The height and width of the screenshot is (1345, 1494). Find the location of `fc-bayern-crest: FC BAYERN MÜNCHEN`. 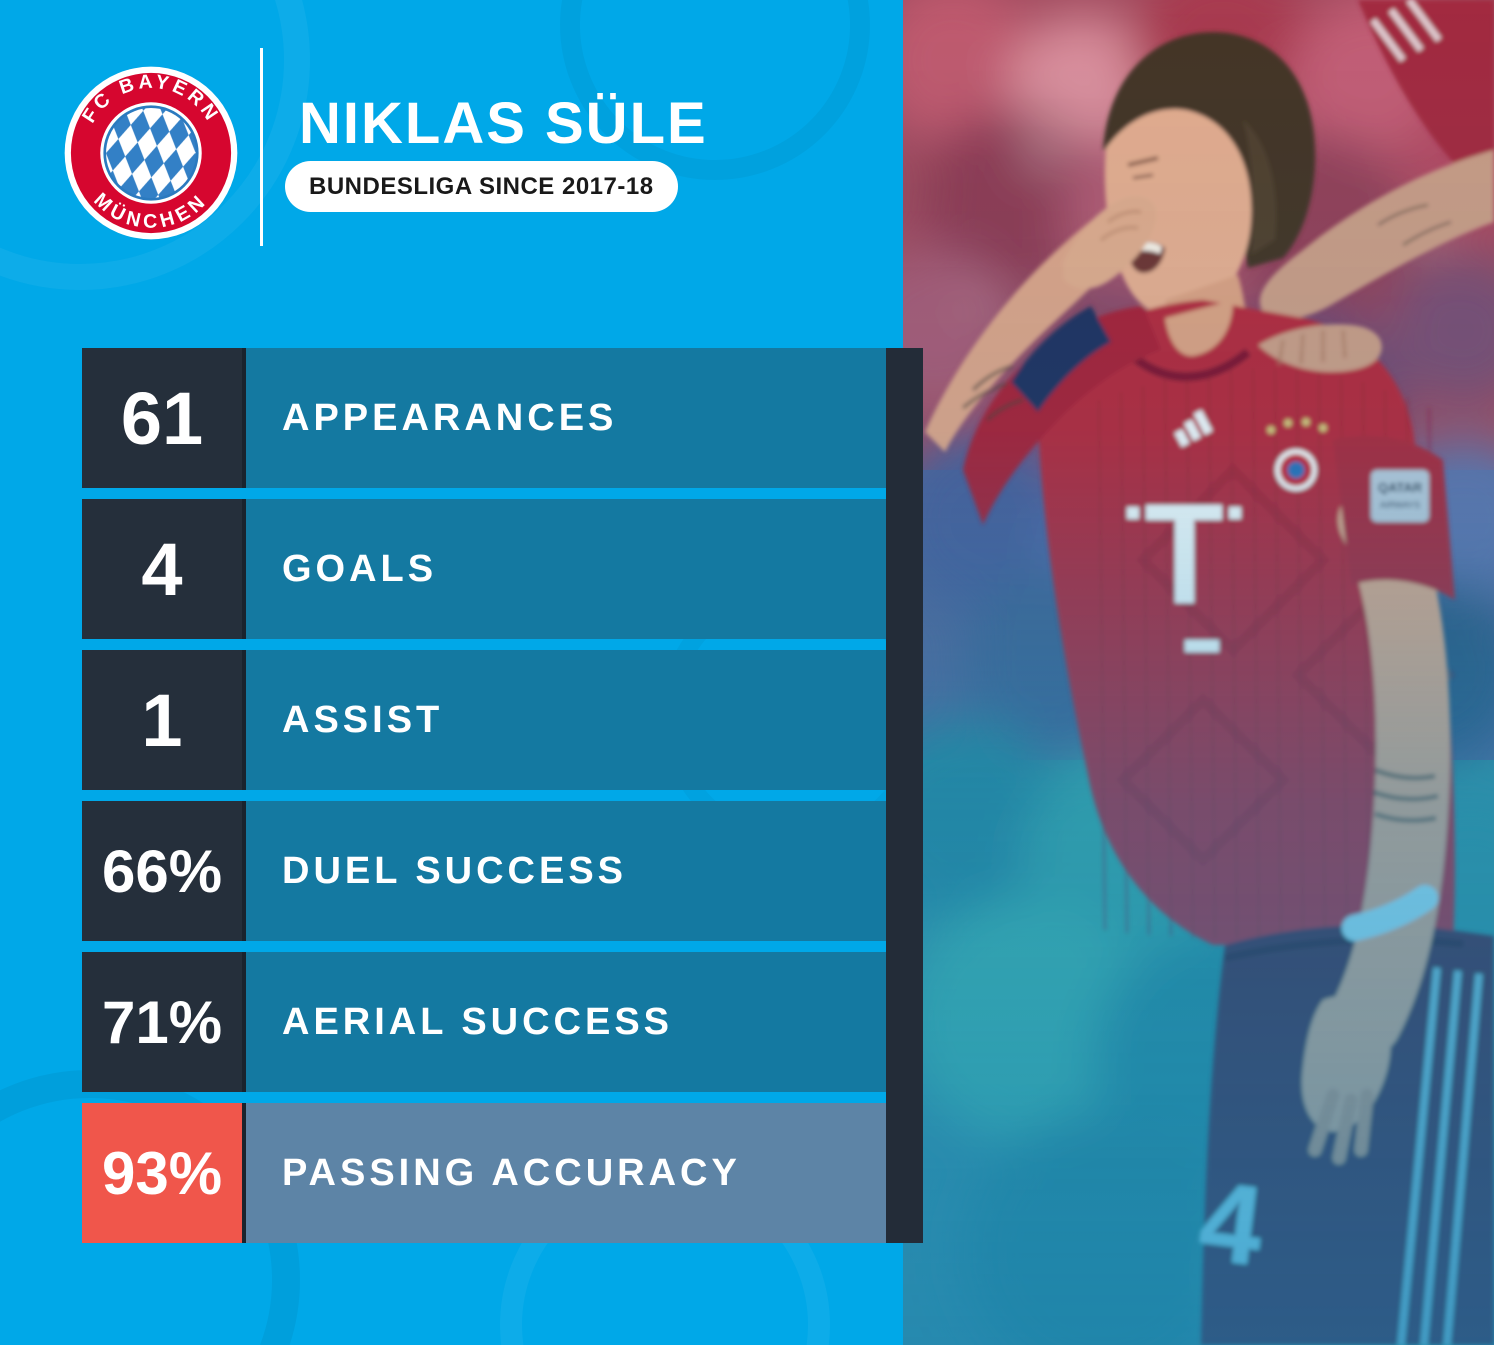

fc-bayern-crest: FC BAYERN MÜNCHEN is located at coordinates (151, 153).